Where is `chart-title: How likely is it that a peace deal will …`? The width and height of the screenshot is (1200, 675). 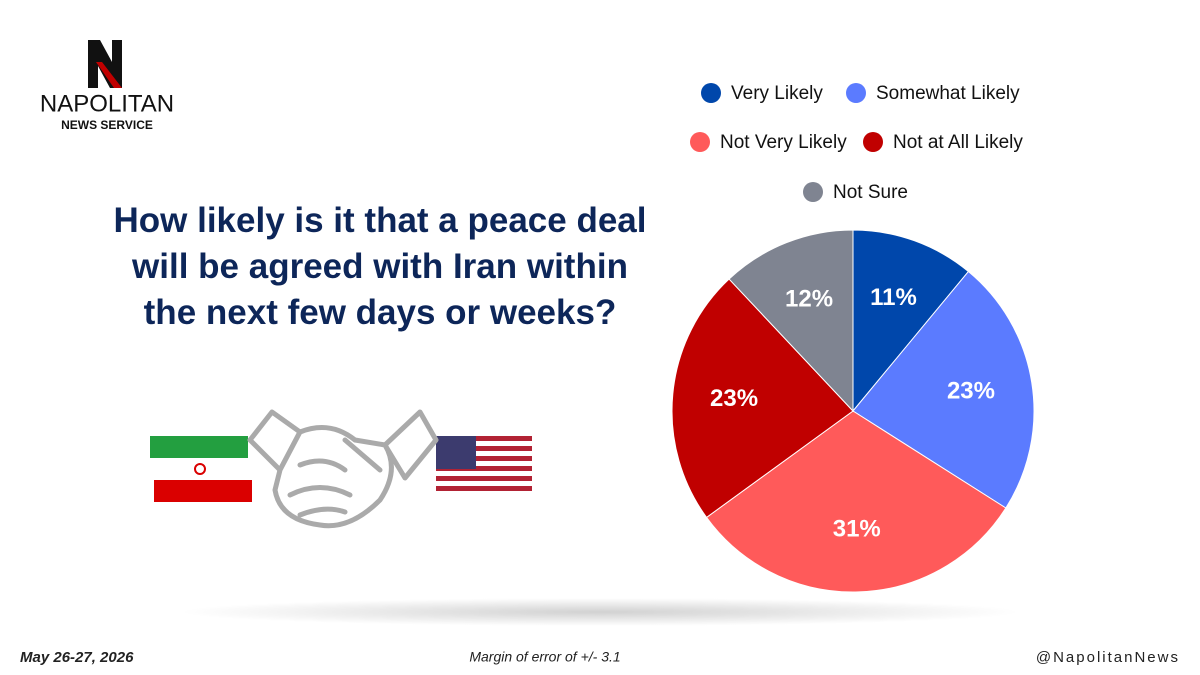
chart-title: How likely is it that a peace deal will … is located at coordinates (380, 266).